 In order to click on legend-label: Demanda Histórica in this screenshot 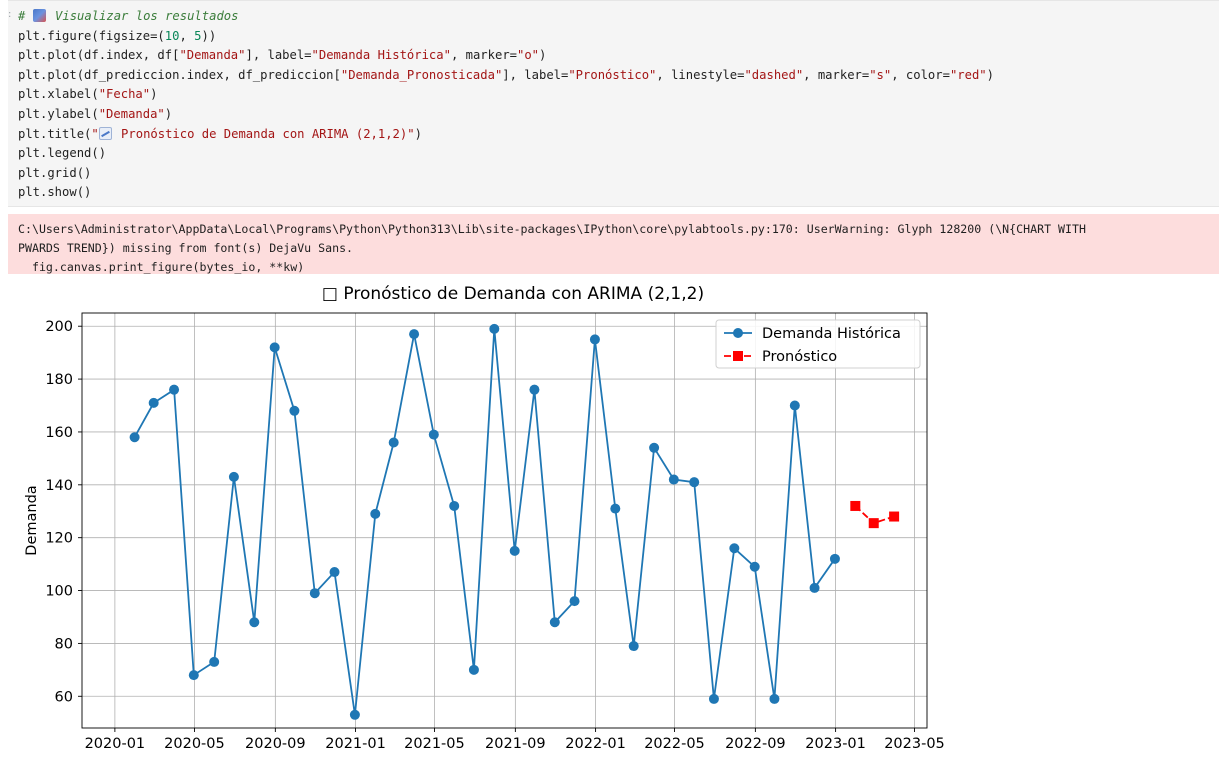, I will do `click(831, 334)`.